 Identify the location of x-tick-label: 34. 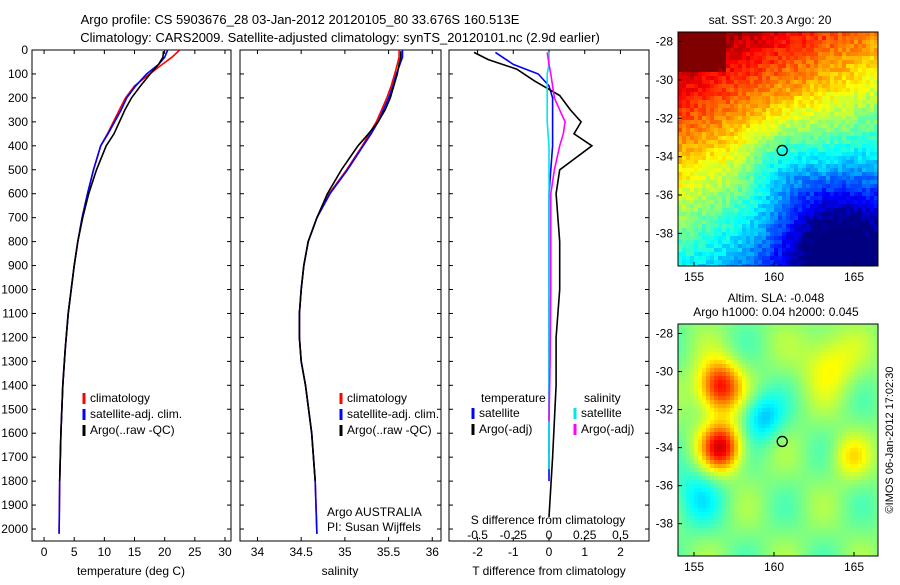
(258, 552).